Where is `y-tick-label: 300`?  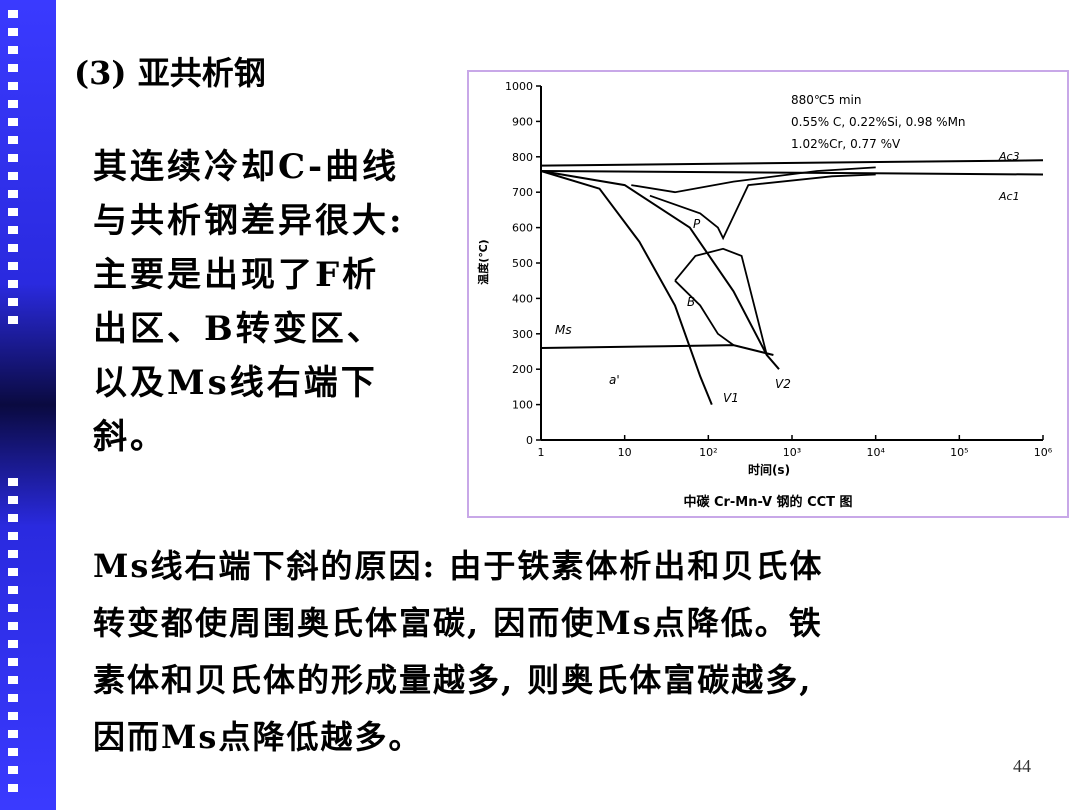 y-tick-label: 300 is located at coordinates (522, 334).